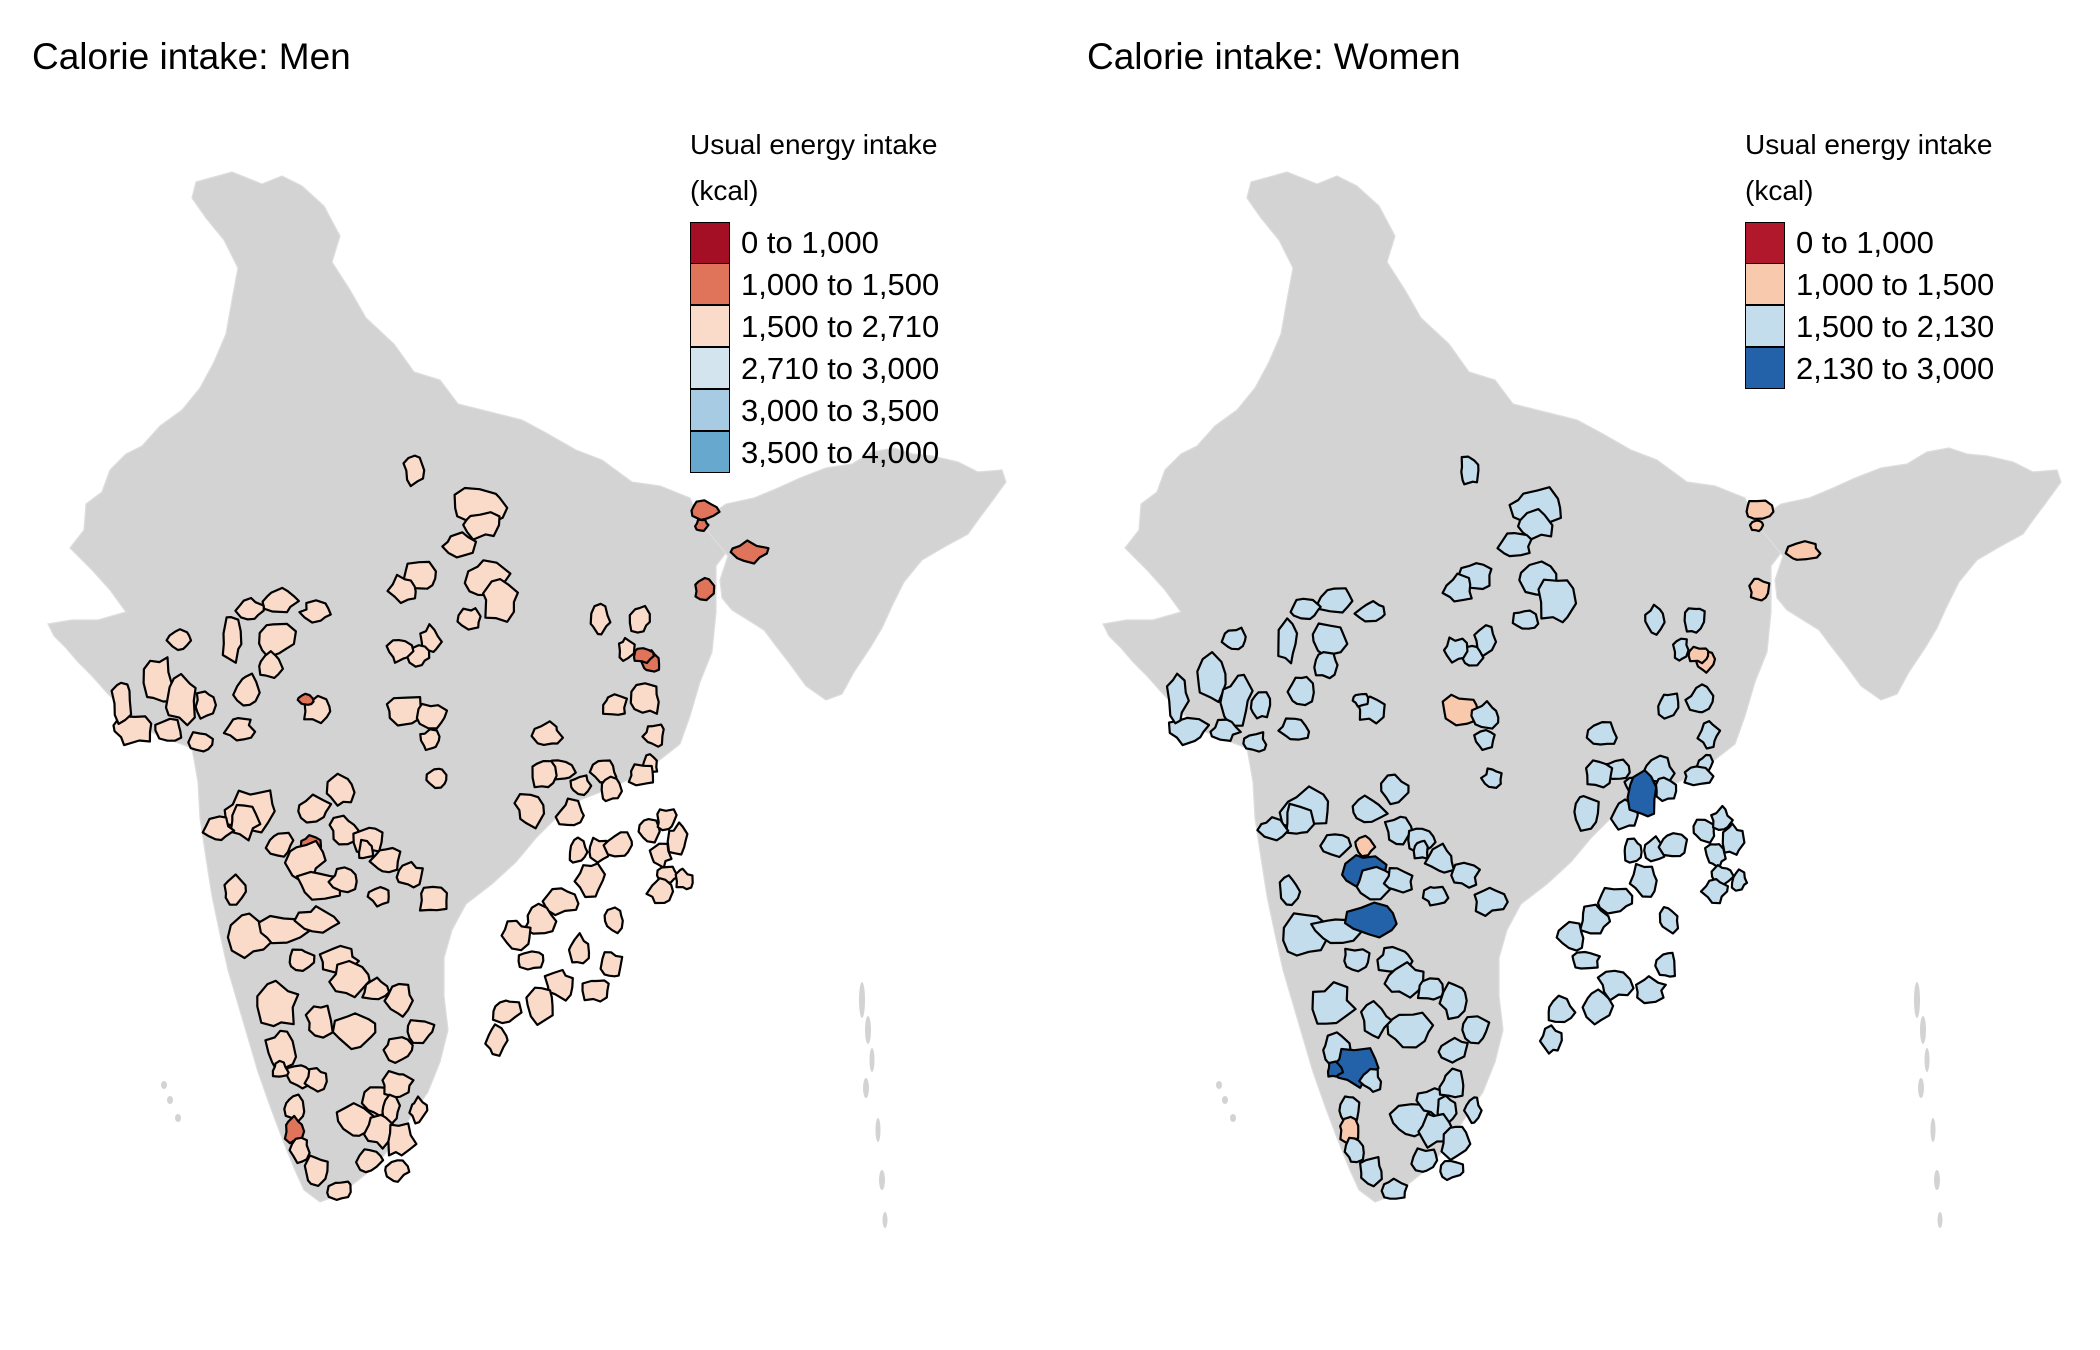 This screenshot has height=1350, width=2100. Describe the element at coordinates (840, 411) in the screenshot. I see `legend-label: 3,000 to 3,500` at that location.